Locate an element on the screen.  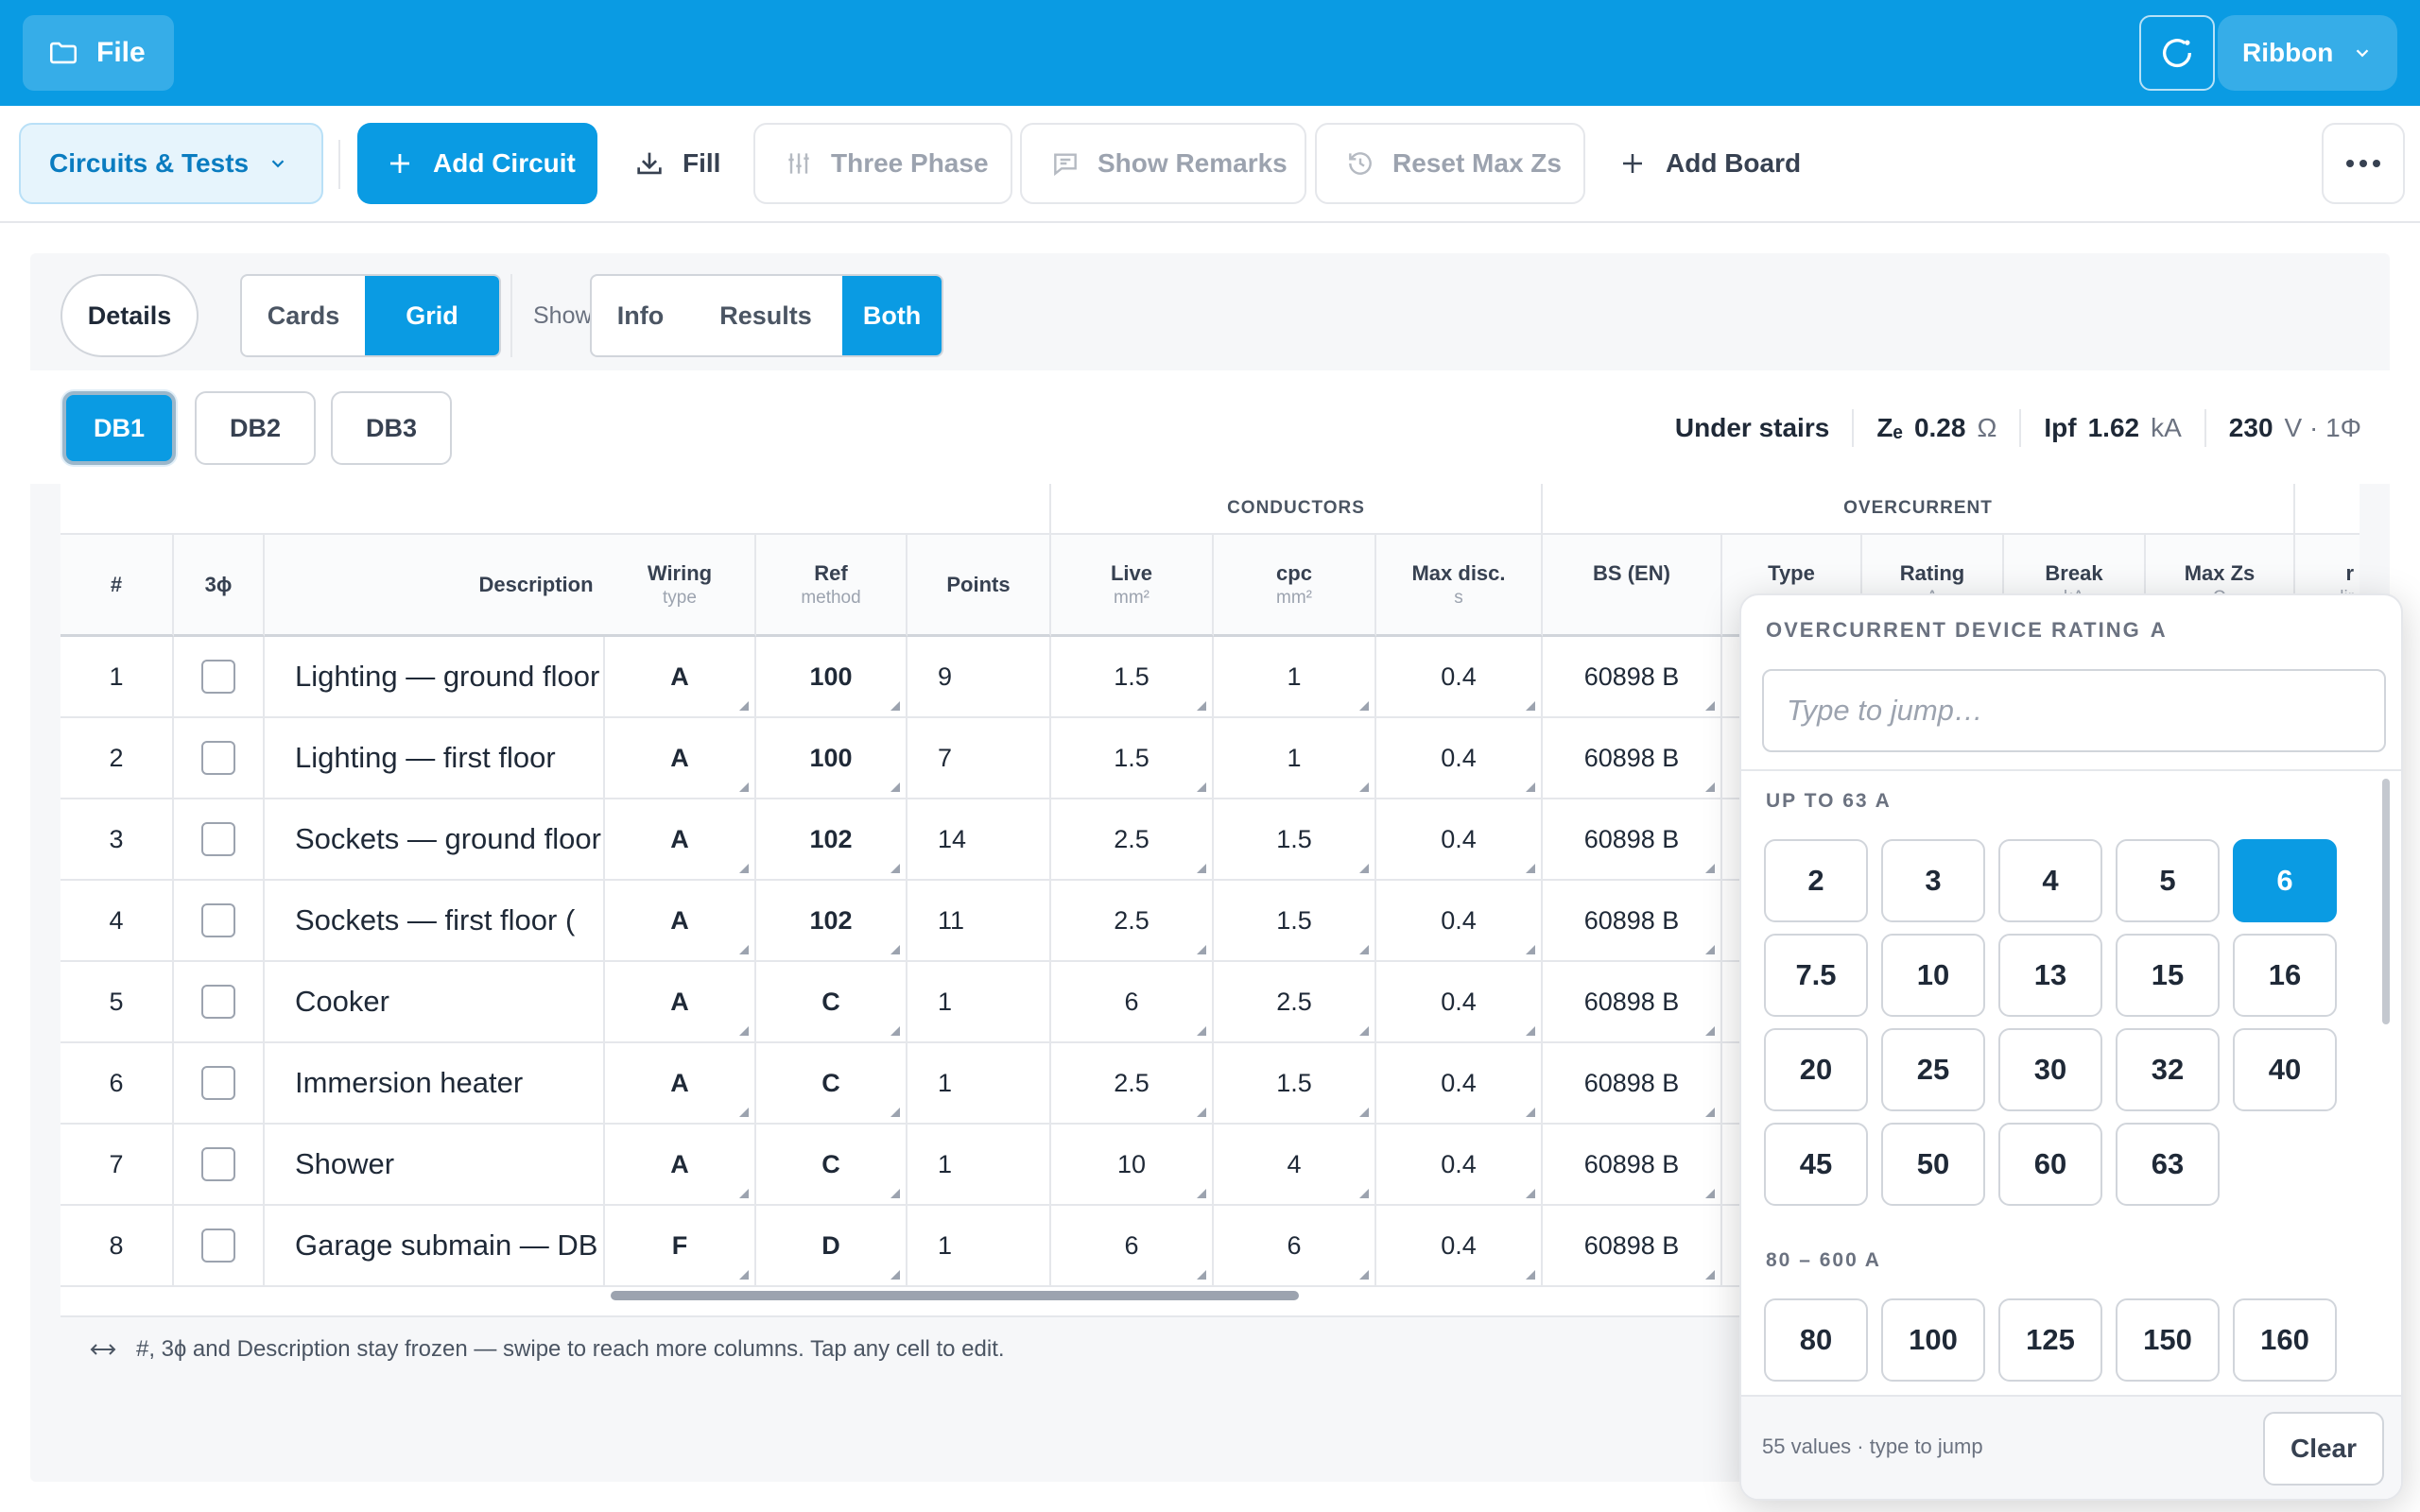
cell-desc: Lighting — first floor is located at coordinates (435, 758).